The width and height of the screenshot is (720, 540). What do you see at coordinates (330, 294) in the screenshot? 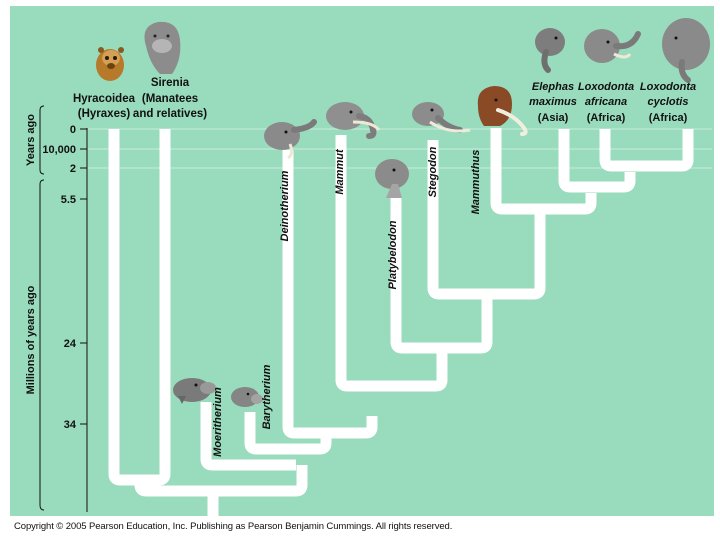
I see `branch-deinotherium` at bounding box center [330, 294].